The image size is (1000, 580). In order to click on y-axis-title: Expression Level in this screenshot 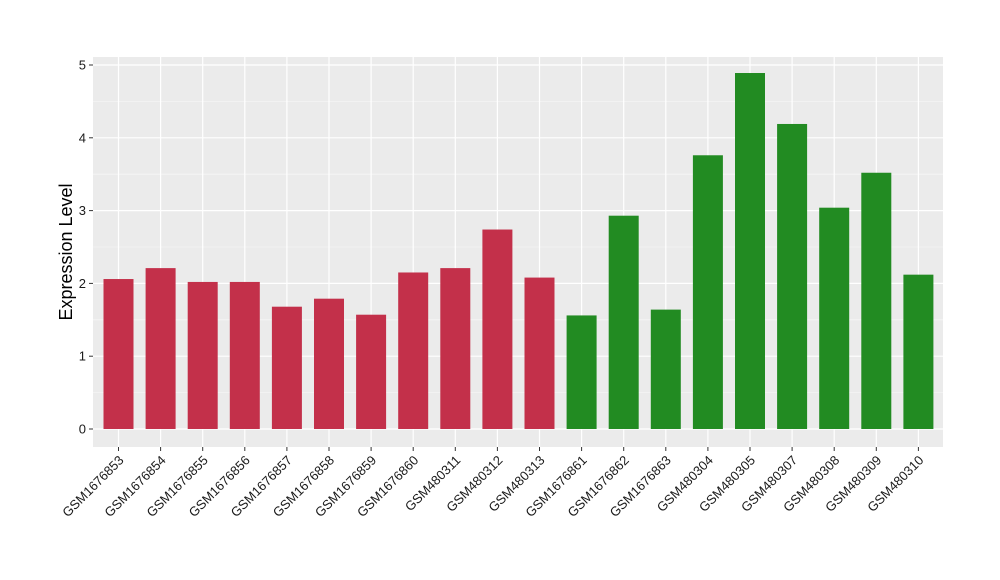, I will do `click(66, 251)`.